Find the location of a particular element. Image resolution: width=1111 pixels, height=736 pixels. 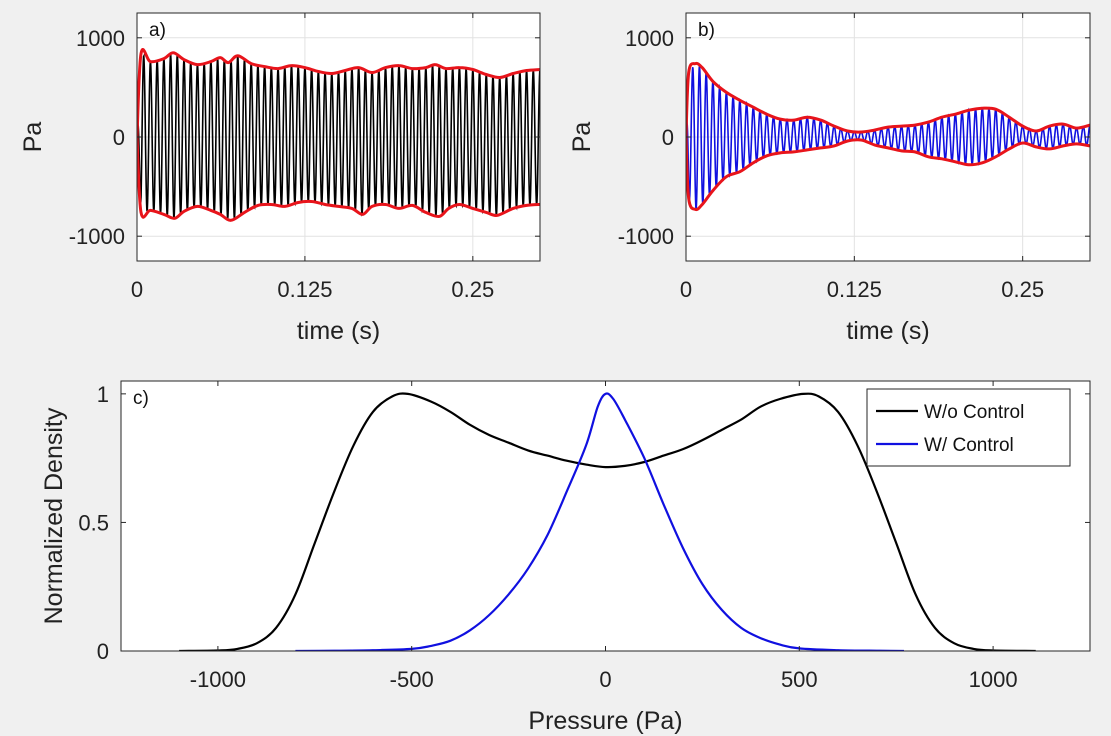

y-tick-label: 1 is located at coordinates (103, 394).